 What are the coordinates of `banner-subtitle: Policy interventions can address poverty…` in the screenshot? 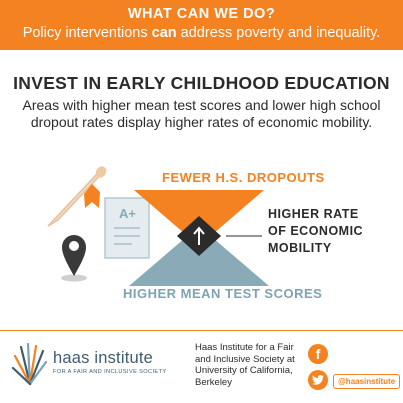 It's located at (201, 33).